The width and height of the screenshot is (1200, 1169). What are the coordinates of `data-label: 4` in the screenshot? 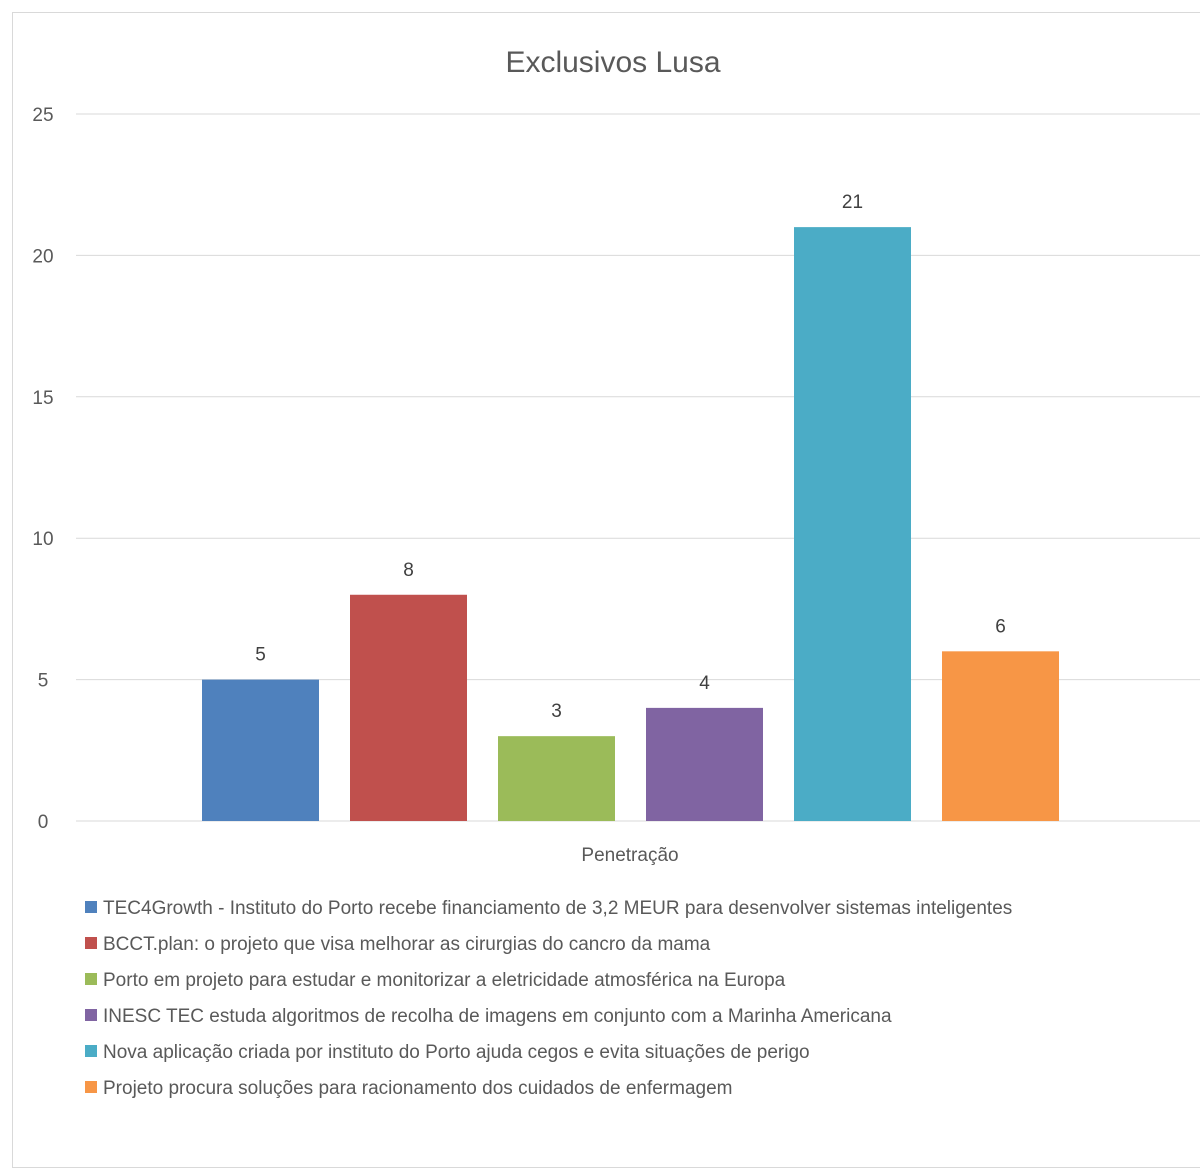 It's located at (704, 683).